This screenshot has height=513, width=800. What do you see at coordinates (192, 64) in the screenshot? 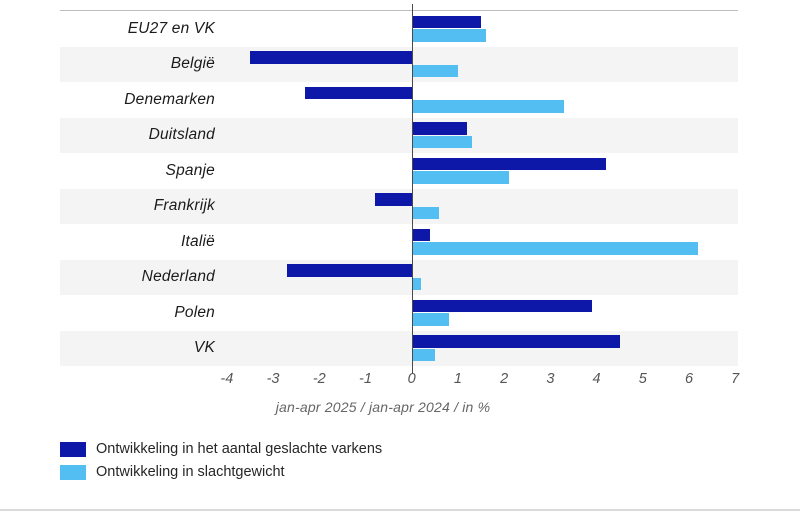
I see `category-label: België` at bounding box center [192, 64].